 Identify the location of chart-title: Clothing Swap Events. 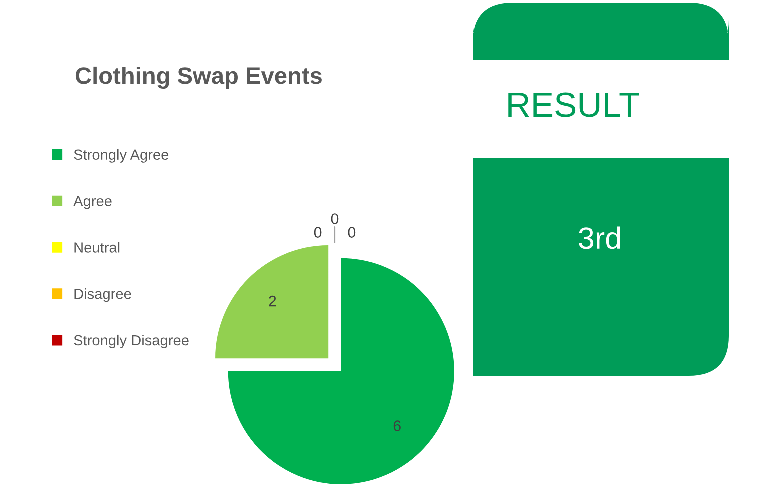
(199, 78).